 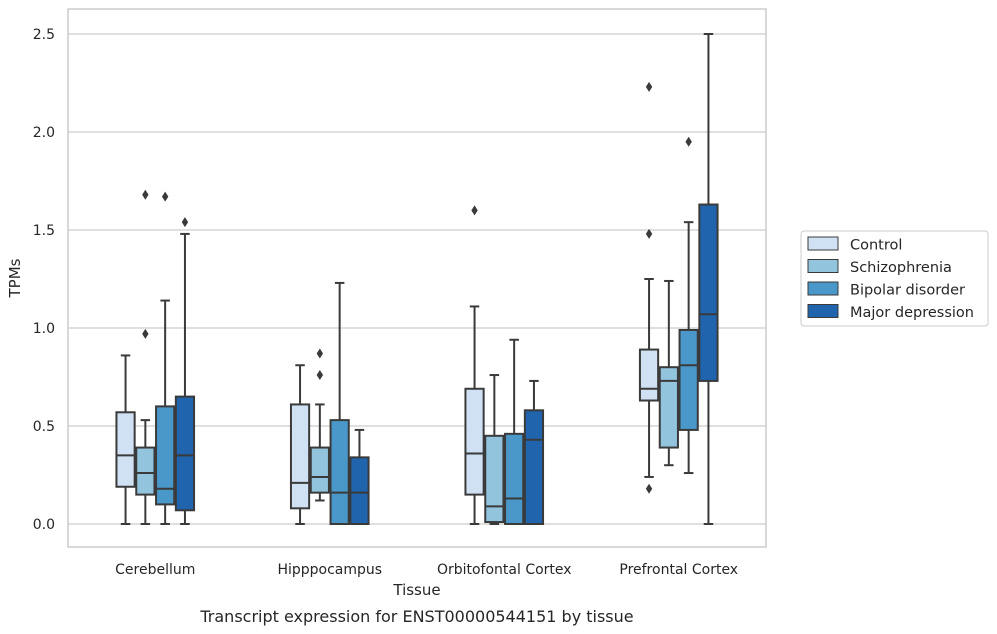 I want to click on legend-label: Bipolar disorder, so click(x=907, y=291).